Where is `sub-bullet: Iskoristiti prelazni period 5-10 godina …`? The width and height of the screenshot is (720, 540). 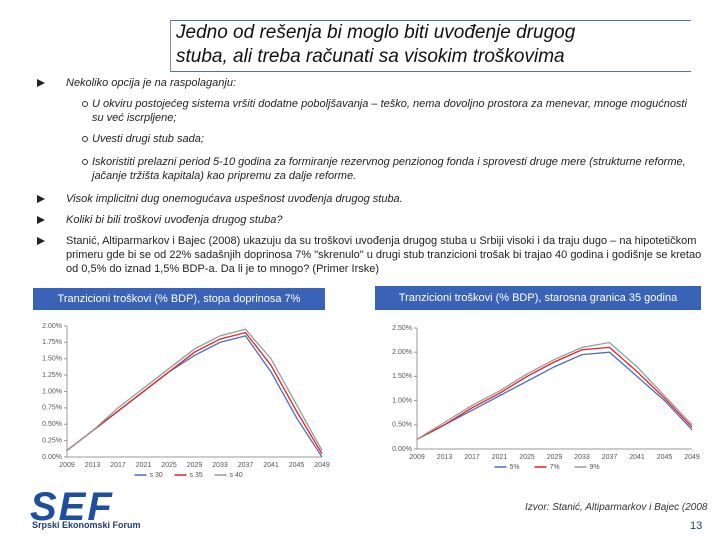 sub-bullet: Iskoristiti prelazni period 5-10 godina … is located at coordinates (389, 169).